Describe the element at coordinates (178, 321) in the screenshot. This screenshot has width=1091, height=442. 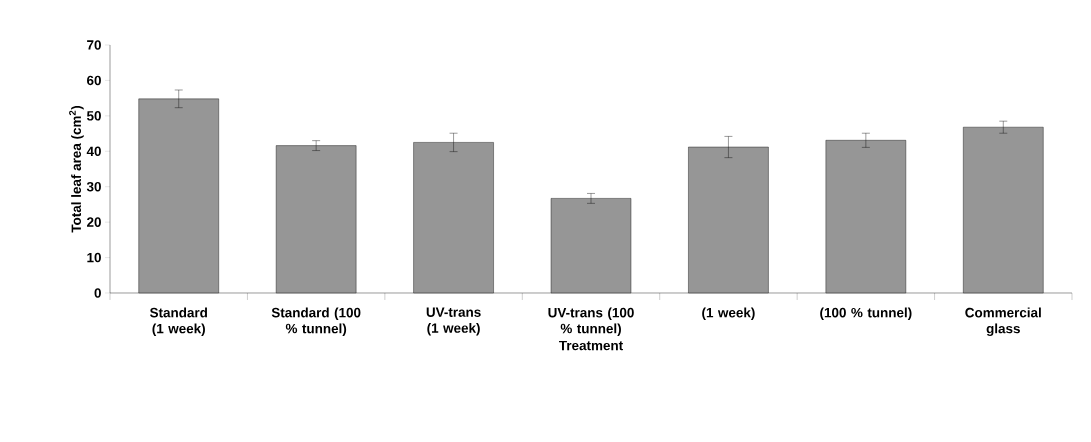
I see `x-tick-label: Standard (1 week)` at that location.